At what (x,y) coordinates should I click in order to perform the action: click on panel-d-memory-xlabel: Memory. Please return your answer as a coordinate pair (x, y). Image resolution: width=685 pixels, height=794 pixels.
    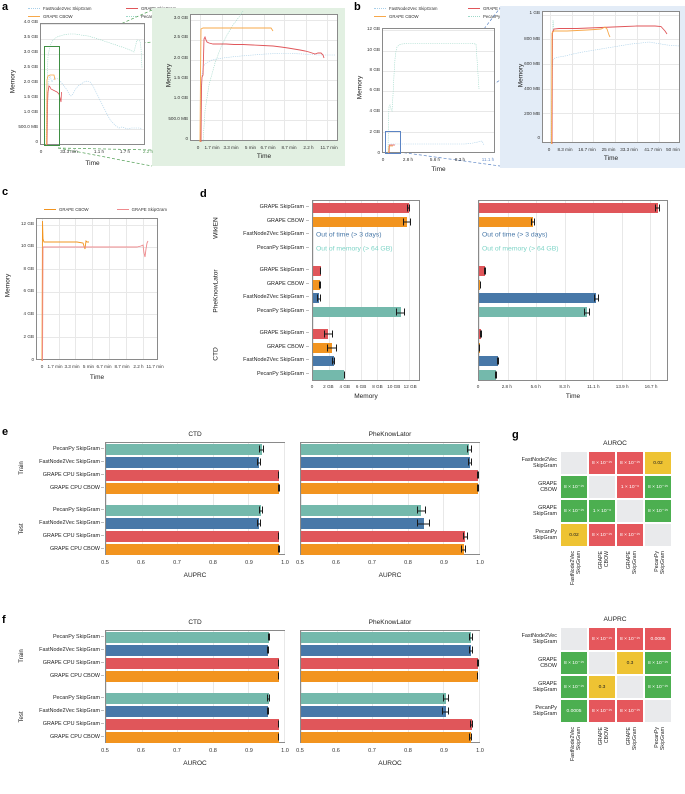
    Looking at the image, I should click on (366, 396).